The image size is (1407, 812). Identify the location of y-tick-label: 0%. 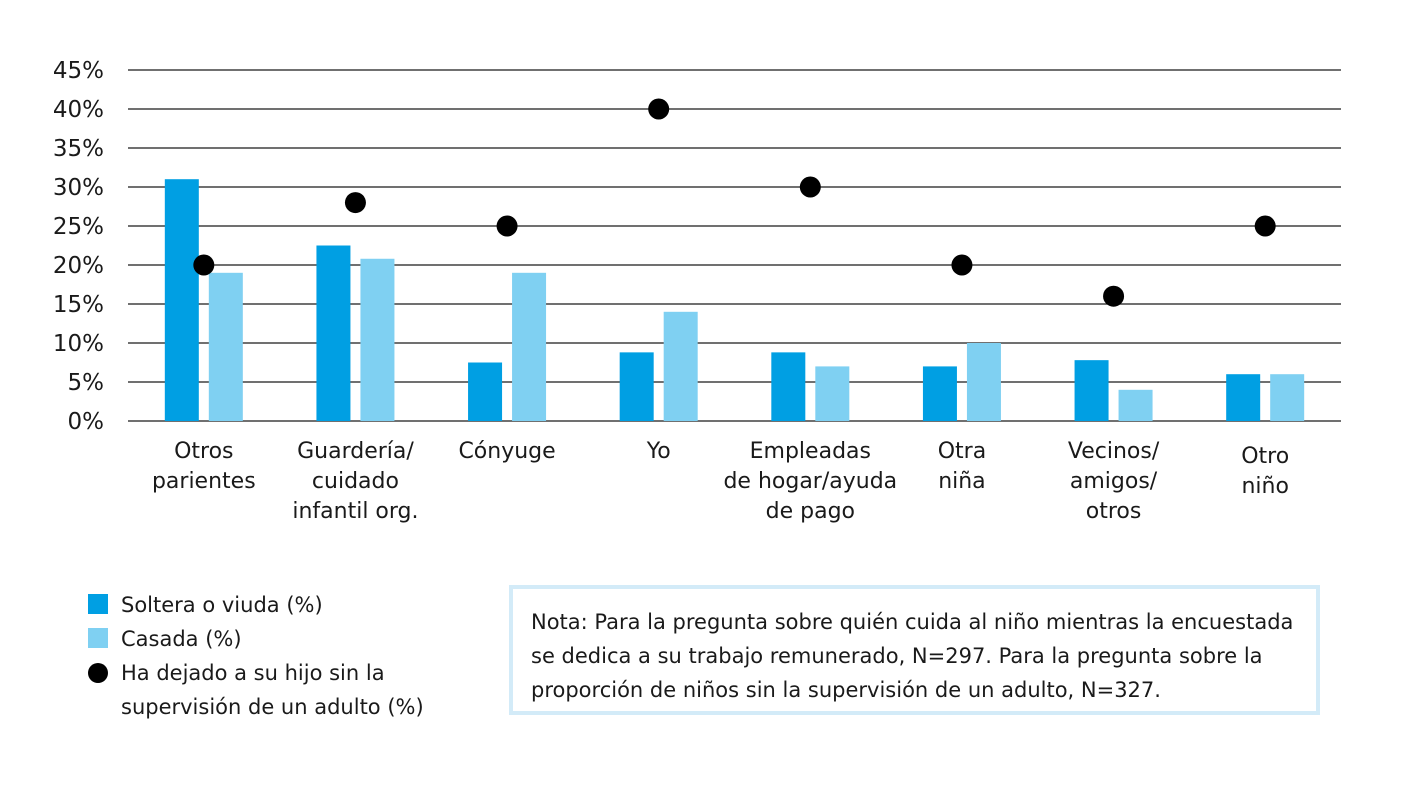
(86, 422).